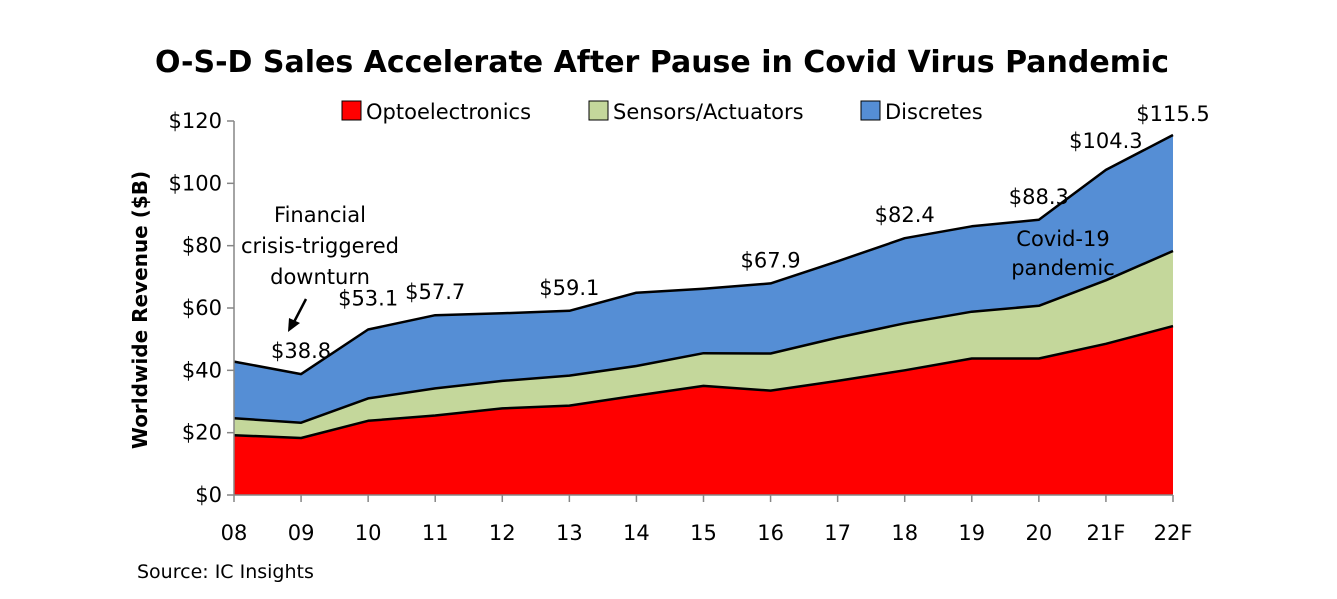  What do you see at coordinates (1063, 268) in the screenshot?
I see `covid-annotation-line: pandemic` at bounding box center [1063, 268].